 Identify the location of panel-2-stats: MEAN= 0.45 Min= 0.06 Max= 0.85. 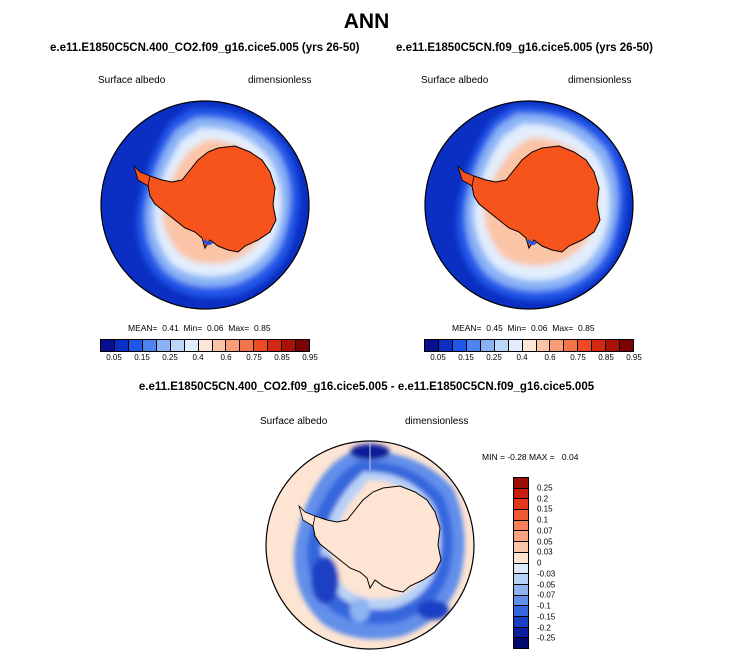
(523, 328).